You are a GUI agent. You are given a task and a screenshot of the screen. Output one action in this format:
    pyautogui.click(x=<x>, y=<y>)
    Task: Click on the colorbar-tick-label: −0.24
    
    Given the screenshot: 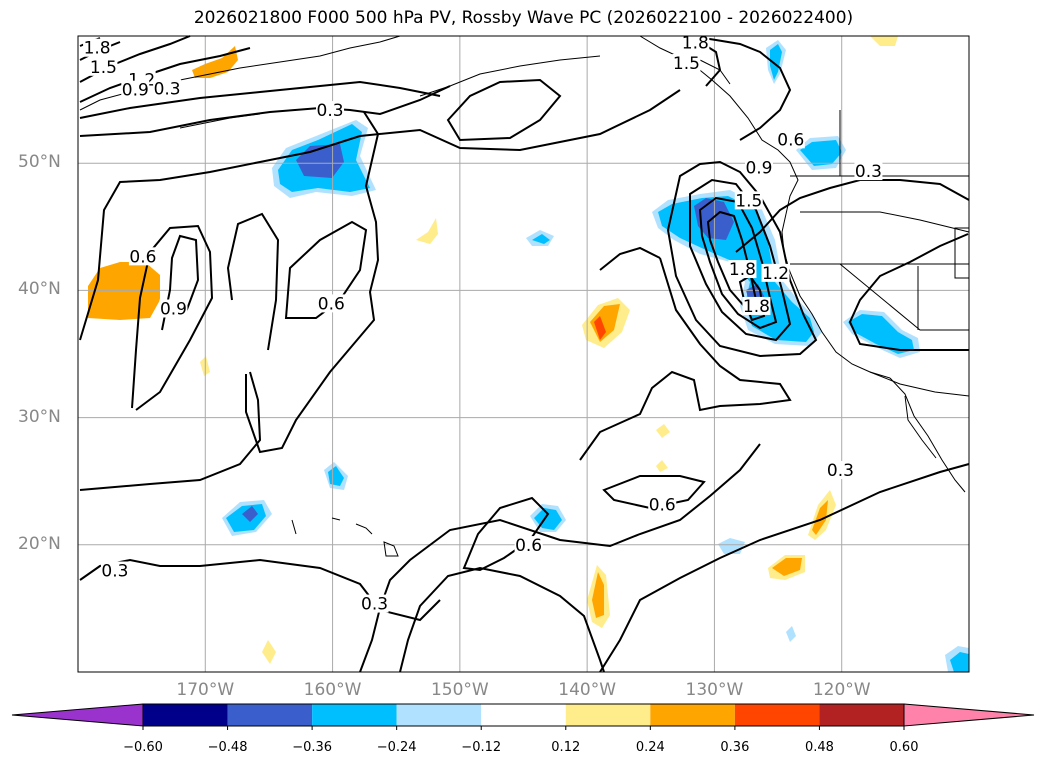 What is the action you would take?
    pyautogui.click(x=396, y=747)
    